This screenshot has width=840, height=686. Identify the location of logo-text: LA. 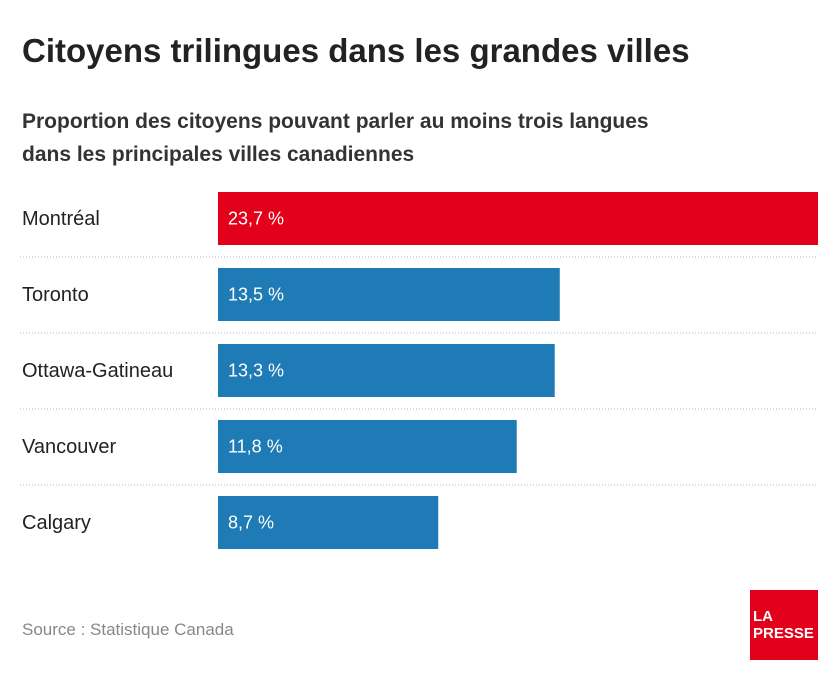
(763, 616).